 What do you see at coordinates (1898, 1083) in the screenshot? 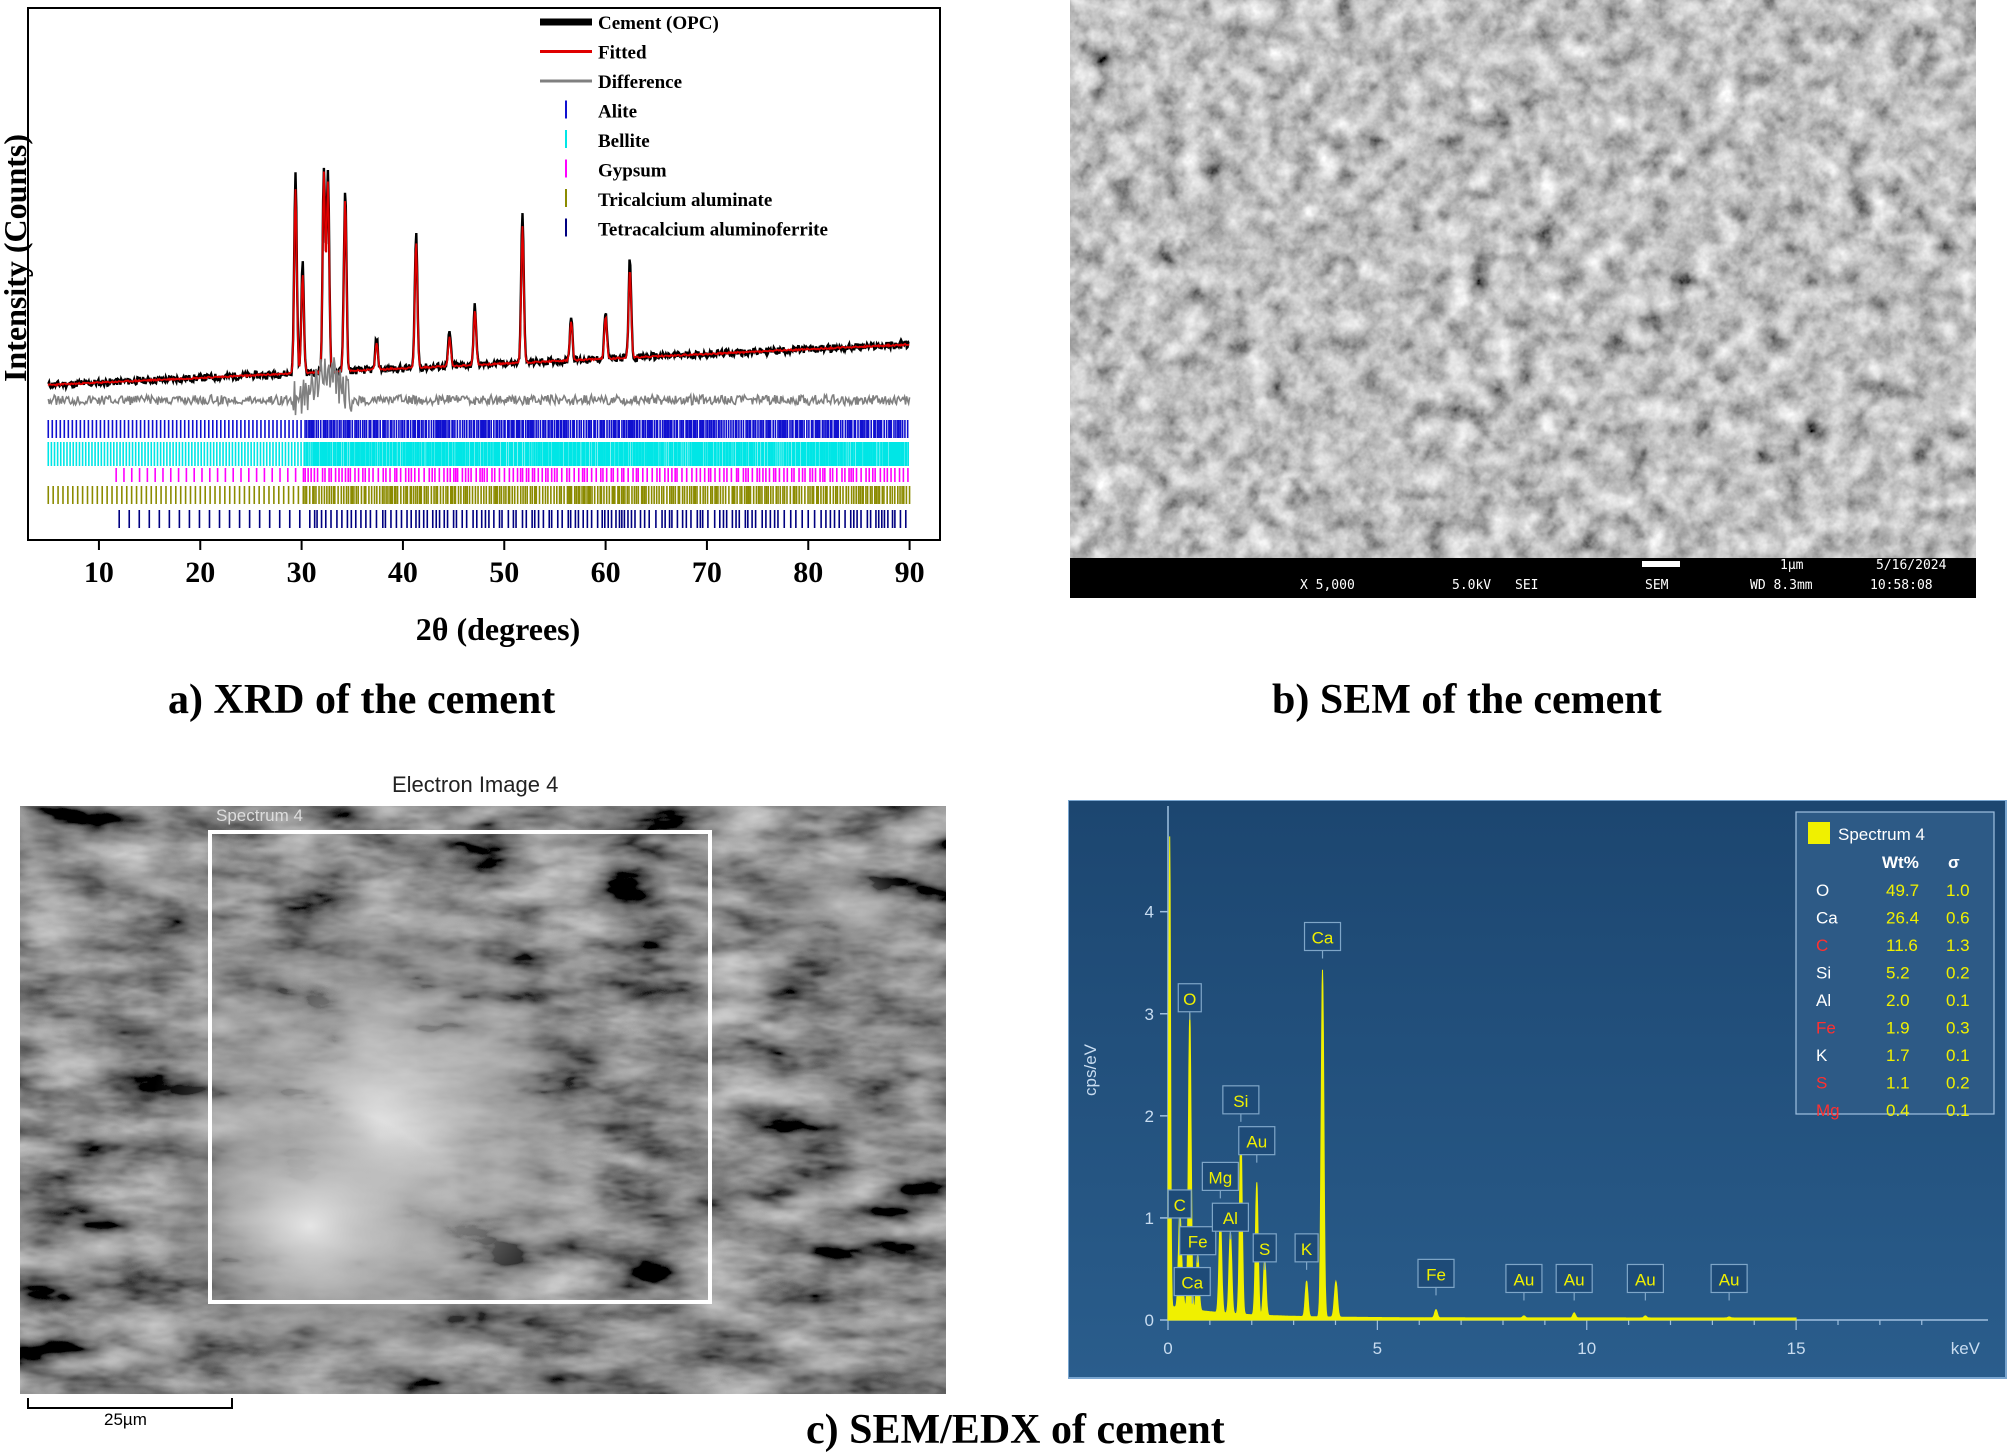
I see `edx-table-wt: 1.1` at bounding box center [1898, 1083].